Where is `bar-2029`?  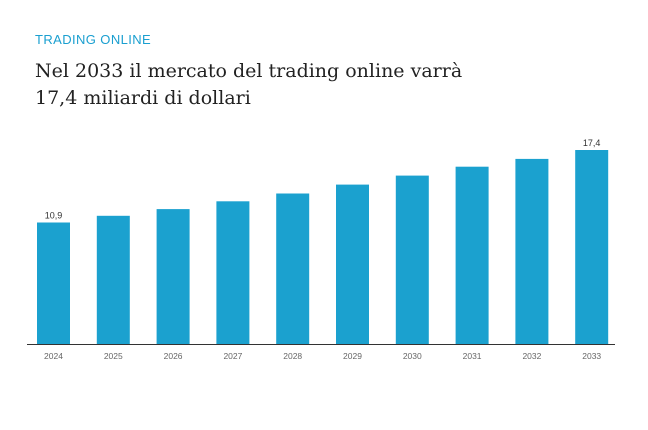 bar-2029 is located at coordinates (352, 264).